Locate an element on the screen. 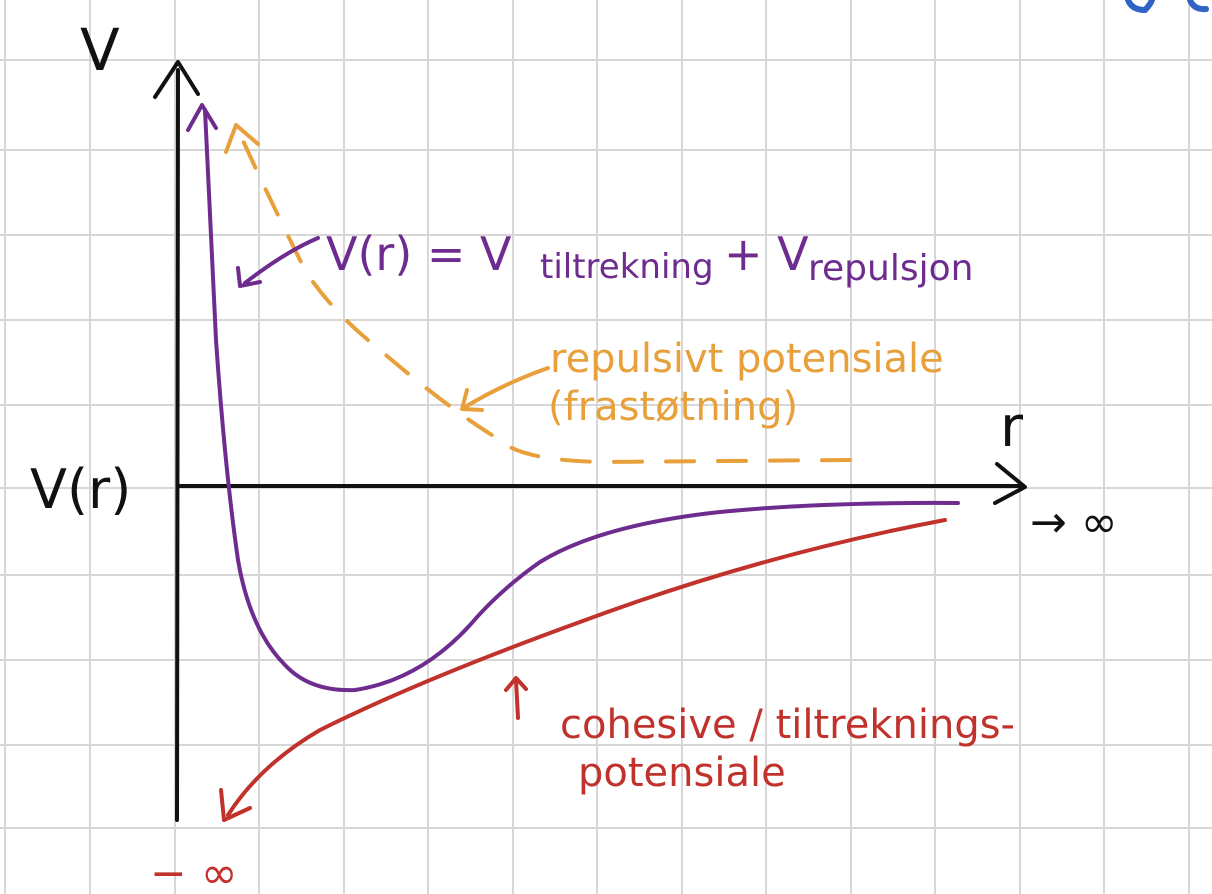 The width and height of the screenshot is (1212, 894). total-potential-formula: V(r) = V tiltrekning + V repulsjon is located at coordinates (649, 258).